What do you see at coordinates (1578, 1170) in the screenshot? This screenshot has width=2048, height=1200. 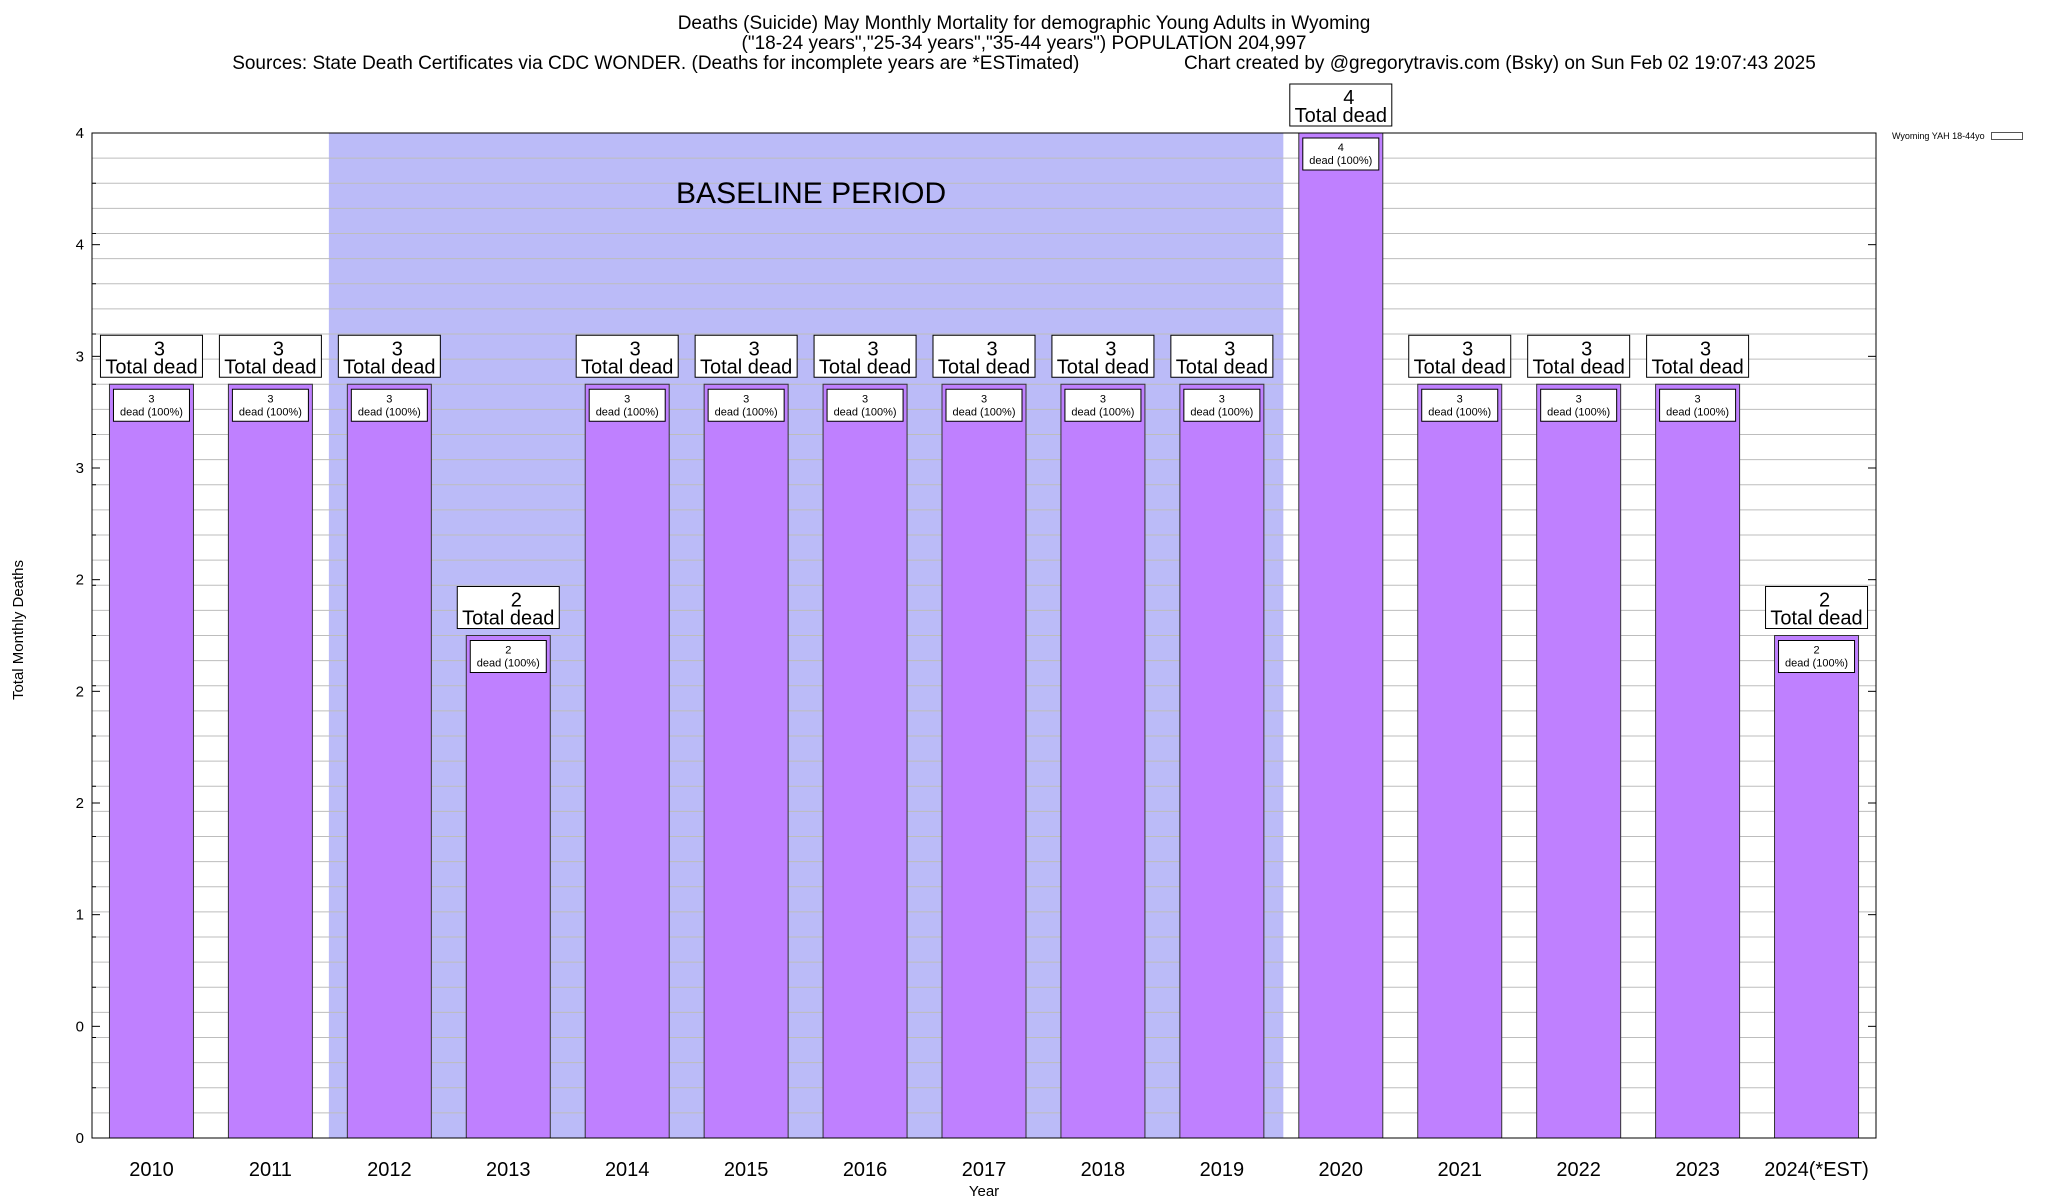 I see `x-tick-label: 2022` at bounding box center [1578, 1170].